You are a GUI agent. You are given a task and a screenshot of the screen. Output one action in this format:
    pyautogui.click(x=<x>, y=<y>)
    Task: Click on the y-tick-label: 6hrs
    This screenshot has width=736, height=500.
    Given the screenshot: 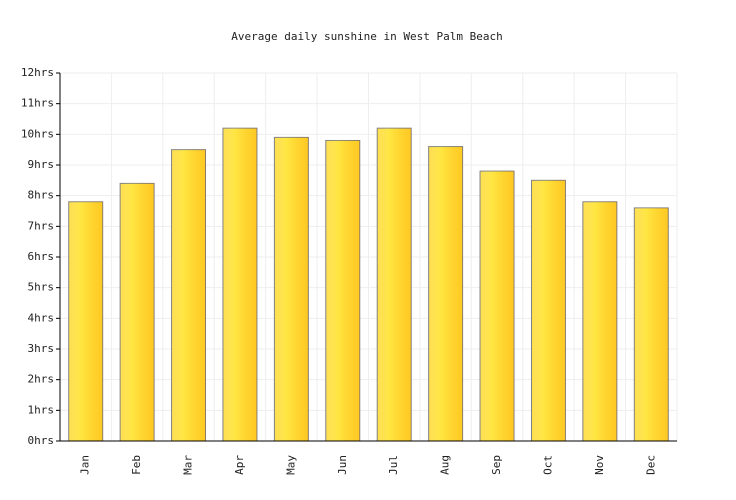 What is the action you would take?
    pyautogui.click(x=41, y=256)
    